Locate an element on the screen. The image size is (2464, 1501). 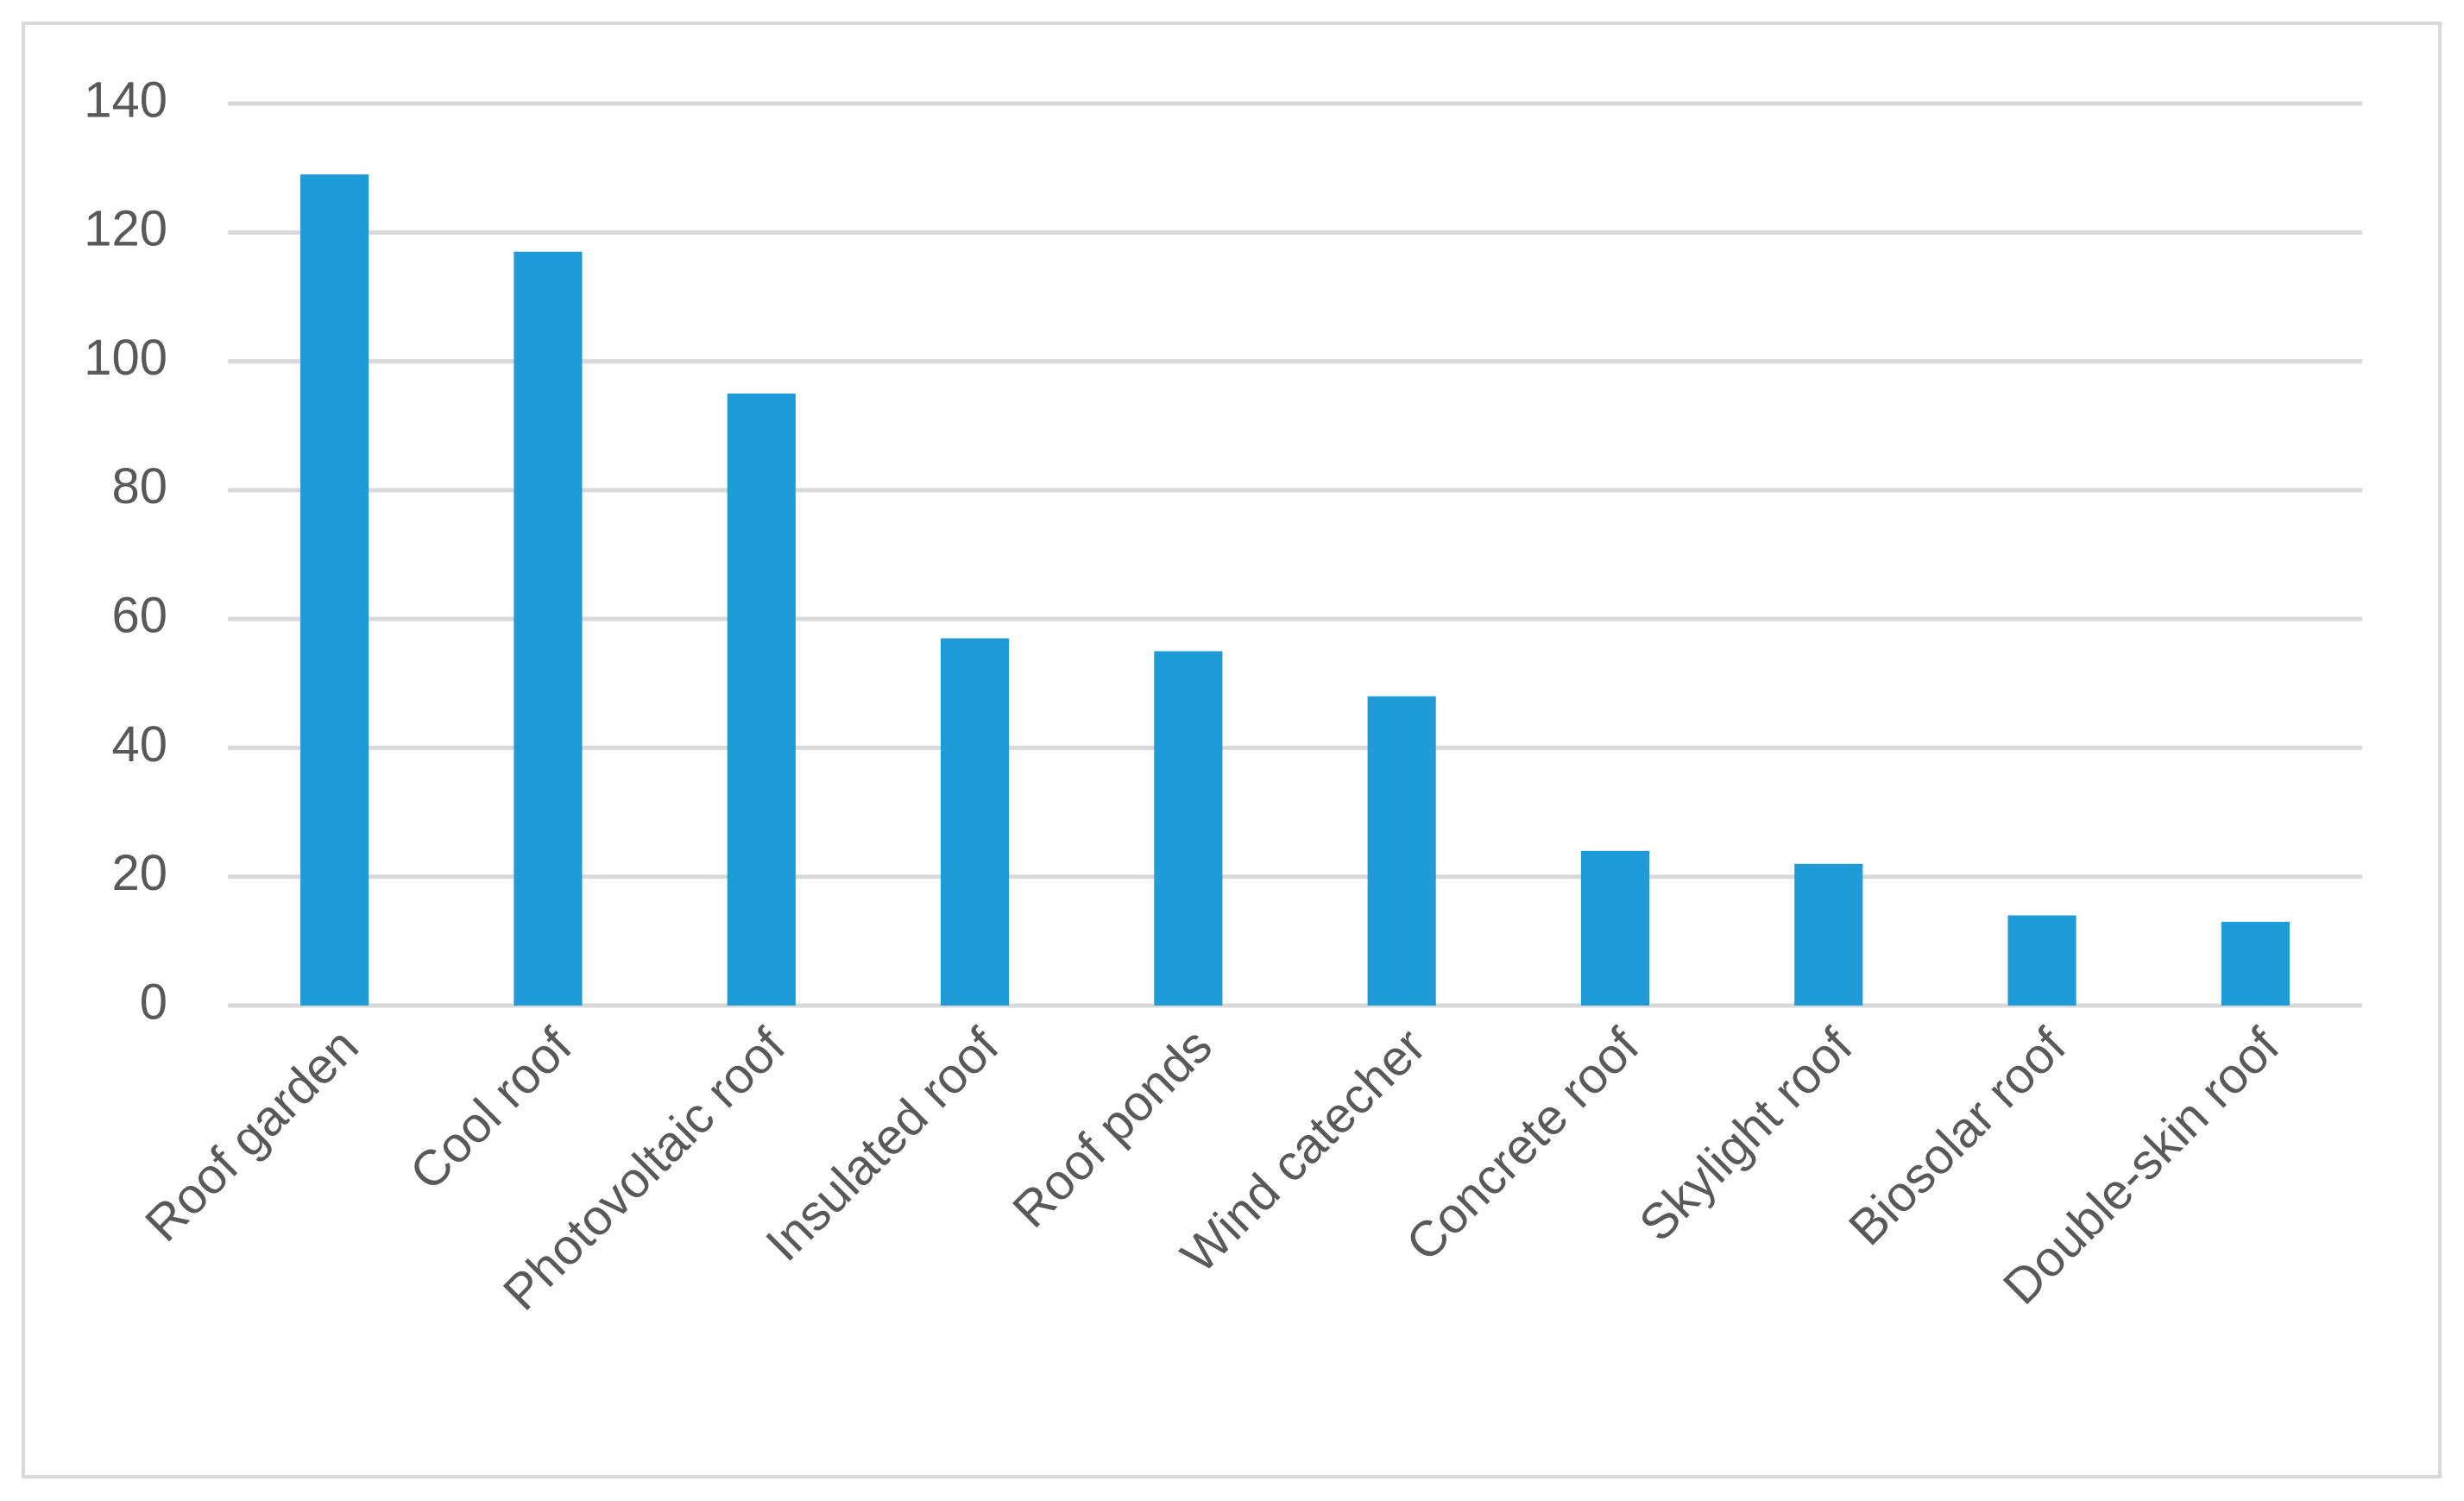
y-tick-label: 140 is located at coordinates (125, 100).